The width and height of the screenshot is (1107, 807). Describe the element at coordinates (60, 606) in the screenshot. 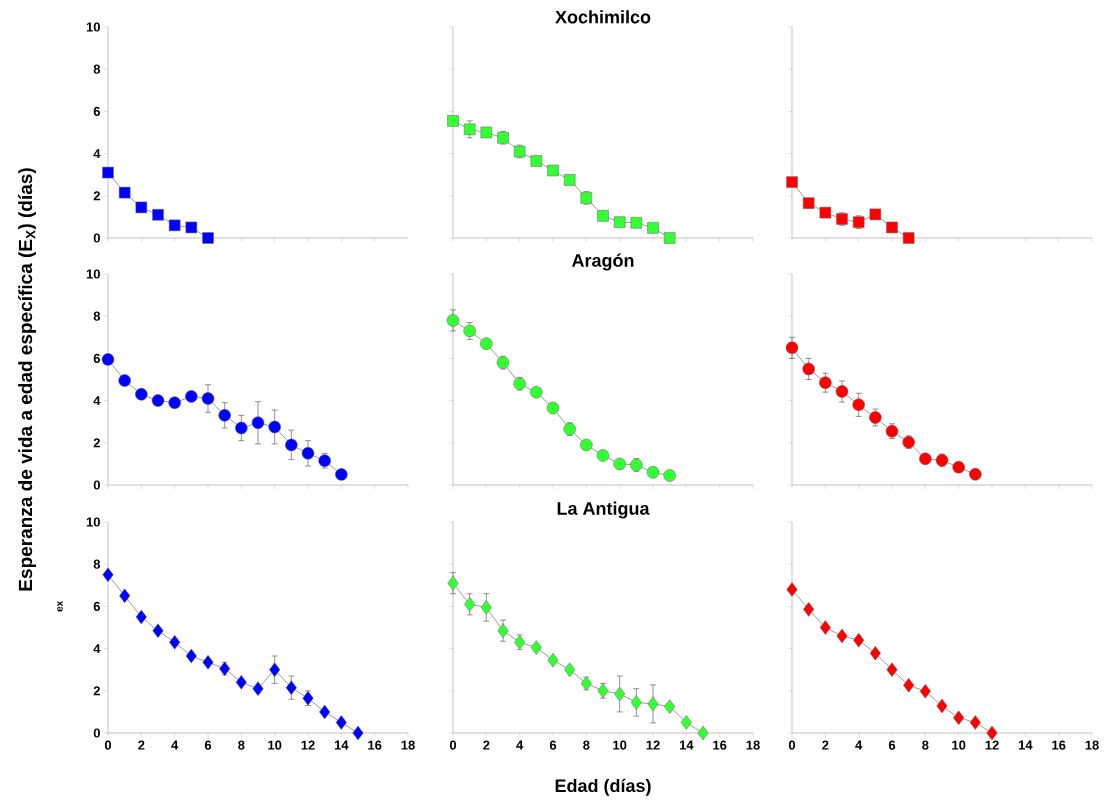

I see `y-axis-title: ex` at that location.